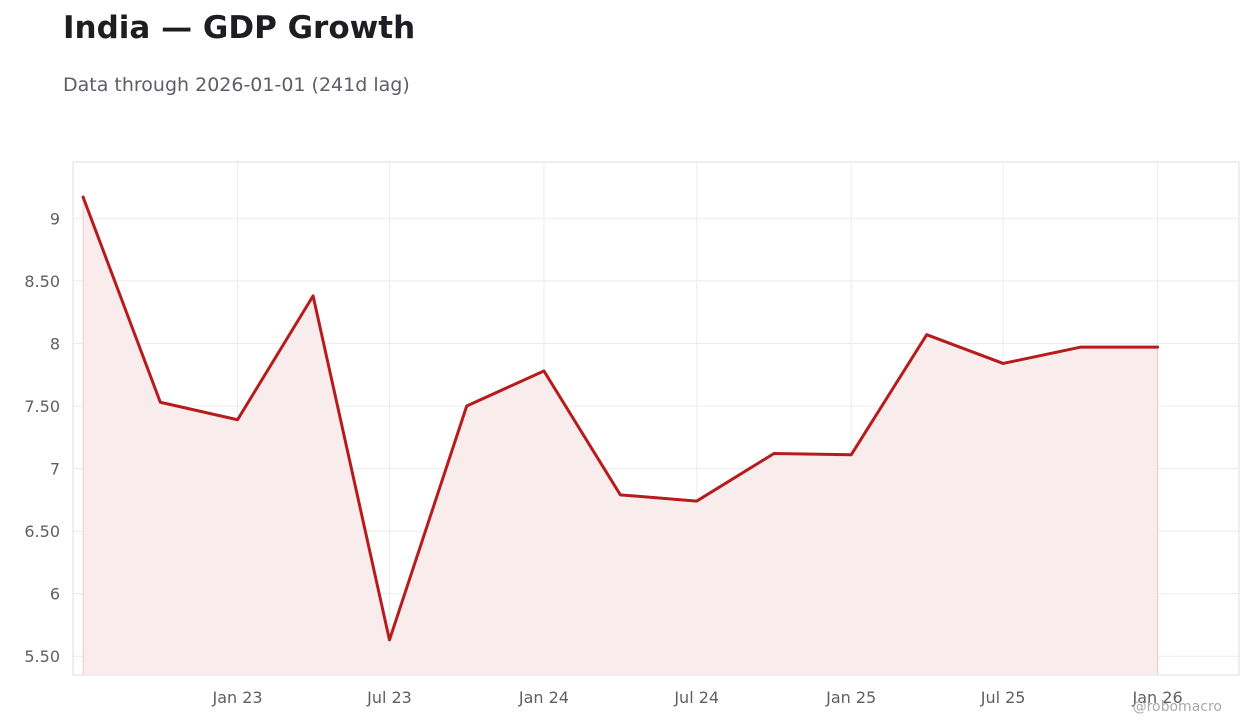 This screenshot has height=728, width=1260. I want to click on x-tick-label: Jan 24, so click(543, 697).